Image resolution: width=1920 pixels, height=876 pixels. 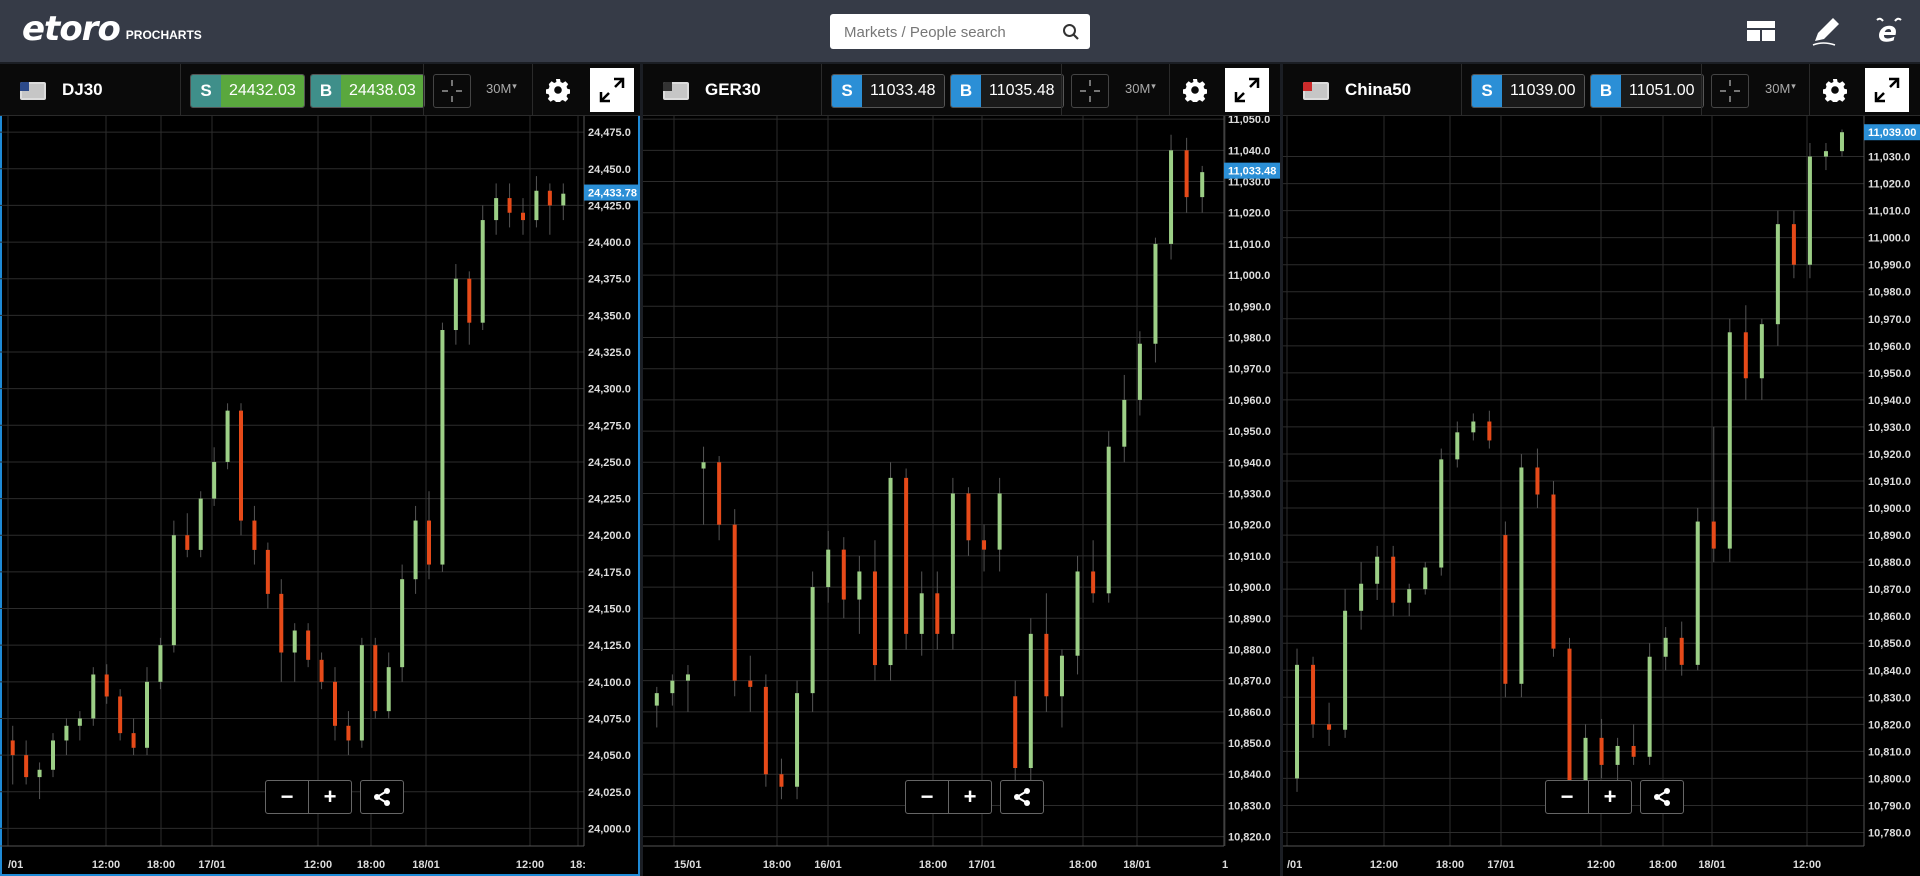 I want to click on buy-button: B 11035.48, so click(x=1007, y=91).